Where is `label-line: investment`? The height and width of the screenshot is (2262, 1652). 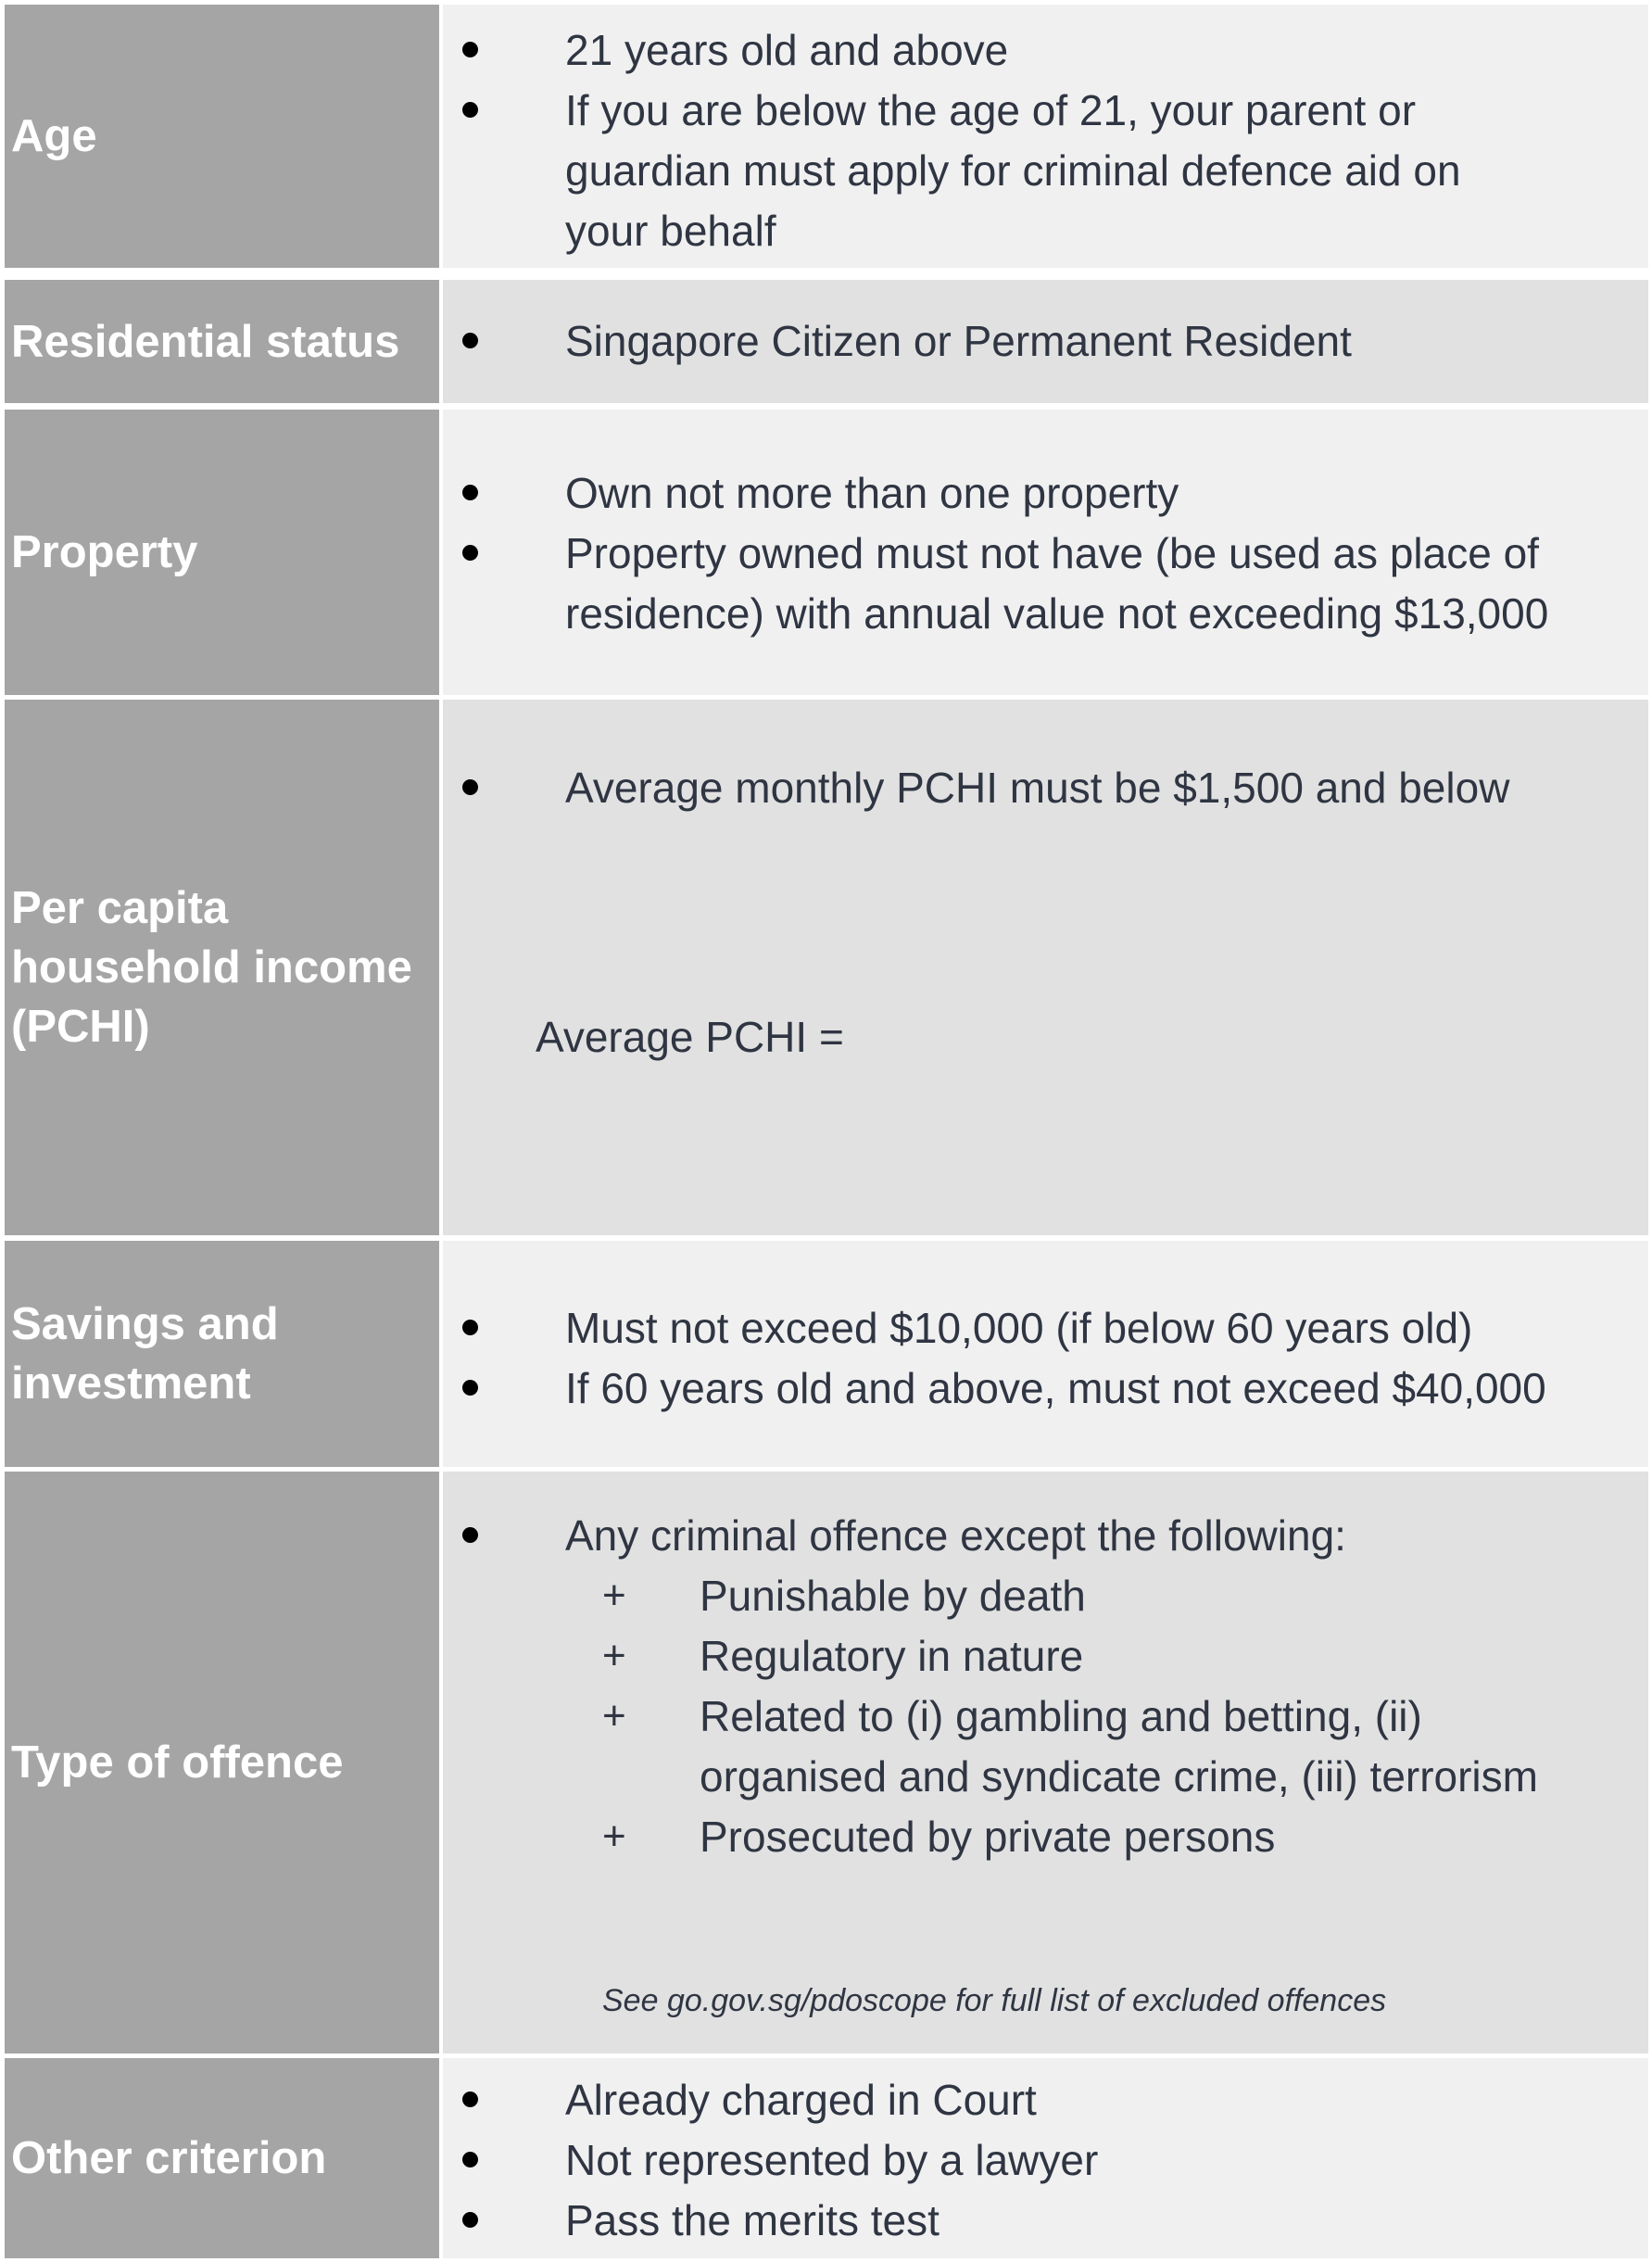
label-line: investment is located at coordinates (131, 1383).